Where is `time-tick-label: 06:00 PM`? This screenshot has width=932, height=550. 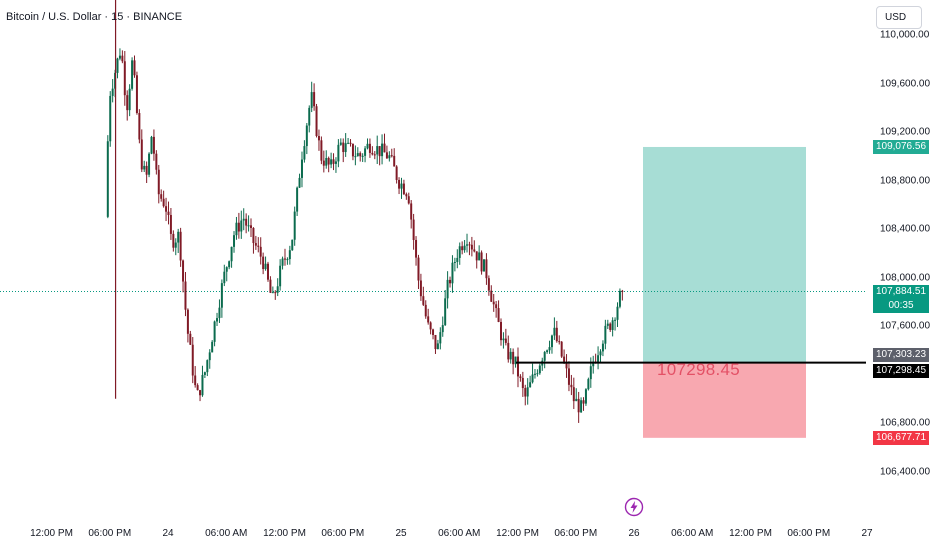 time-tick-label: 06:00 PM is located at coordinates (343, 533).